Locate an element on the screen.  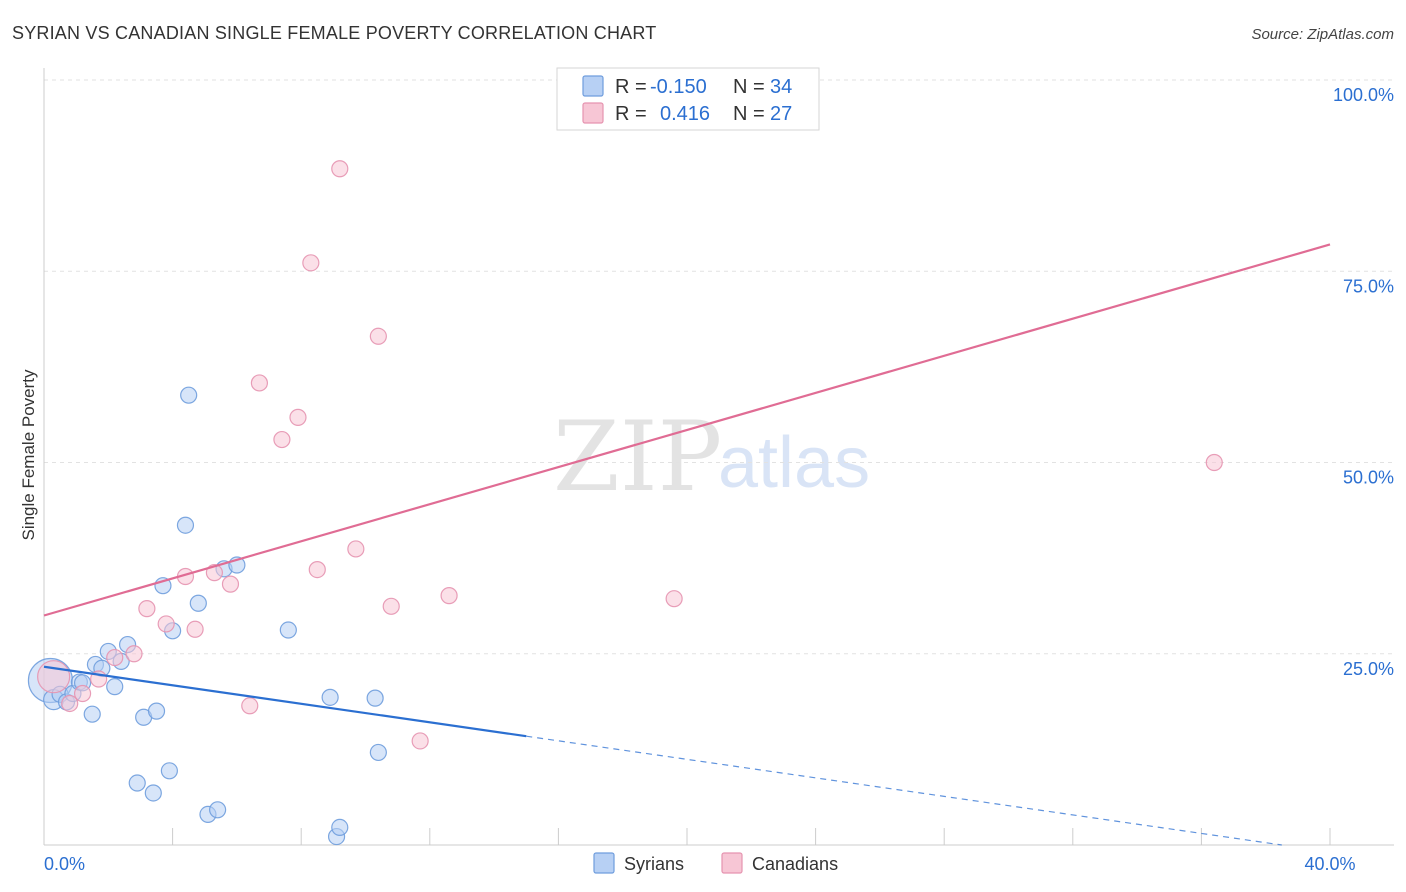
legend-r-label-canadians: R = is located at coordinates (631, 114).